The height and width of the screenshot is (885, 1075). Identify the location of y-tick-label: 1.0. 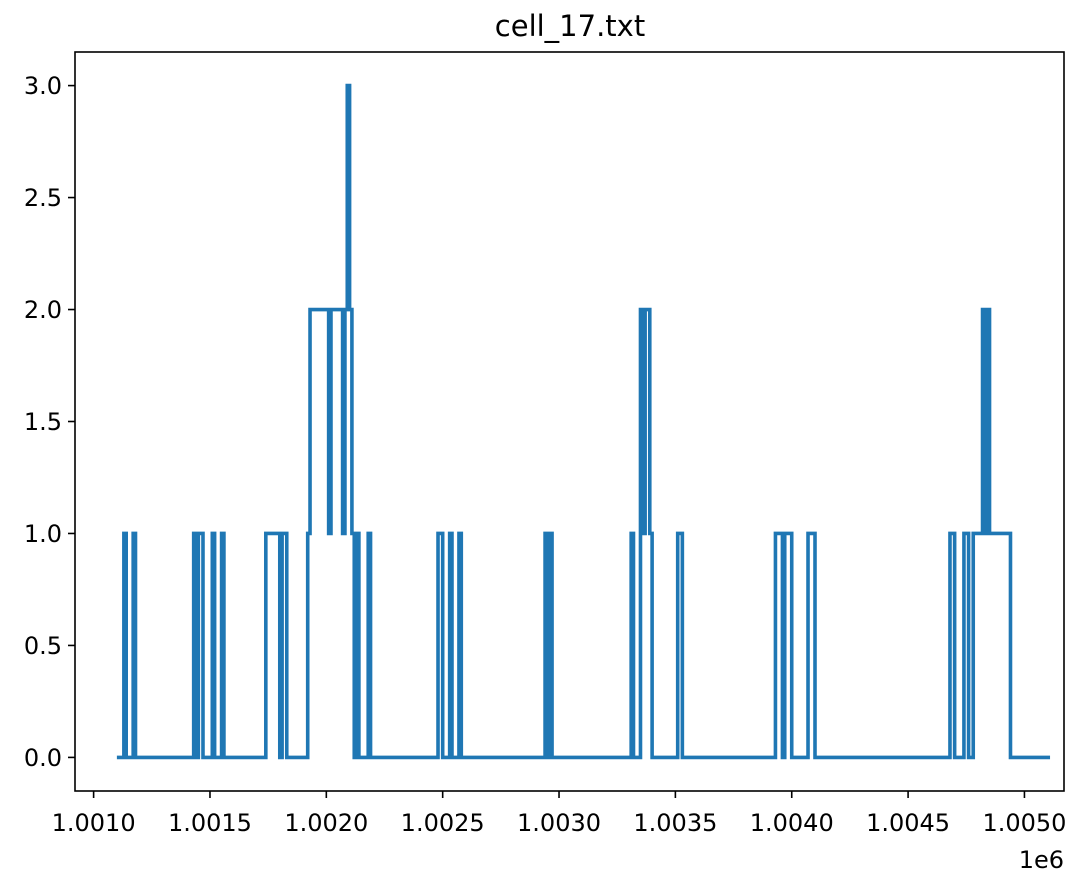
(43, 534).